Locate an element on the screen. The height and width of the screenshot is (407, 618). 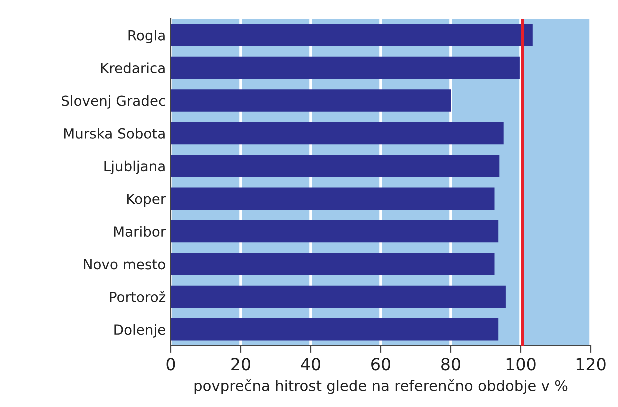
x-tick-label: 100 is located at coordinates (521, 364).